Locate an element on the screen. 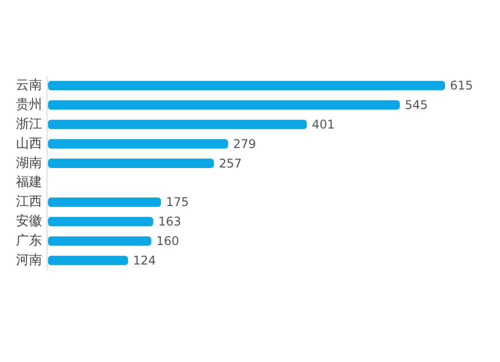 The width and height of the screenshot is (500, 362). data-label: 163 is located at coordinates (170, 221).